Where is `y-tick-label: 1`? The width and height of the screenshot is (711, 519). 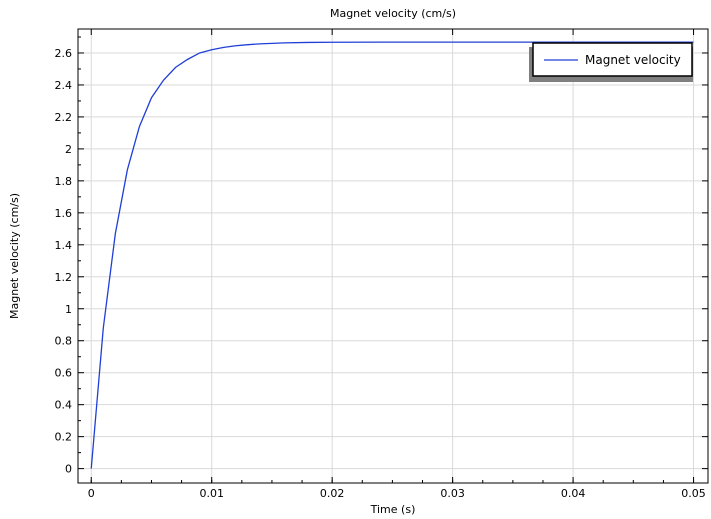 y-tick-label: 1 is located at coordinates (68, 309).